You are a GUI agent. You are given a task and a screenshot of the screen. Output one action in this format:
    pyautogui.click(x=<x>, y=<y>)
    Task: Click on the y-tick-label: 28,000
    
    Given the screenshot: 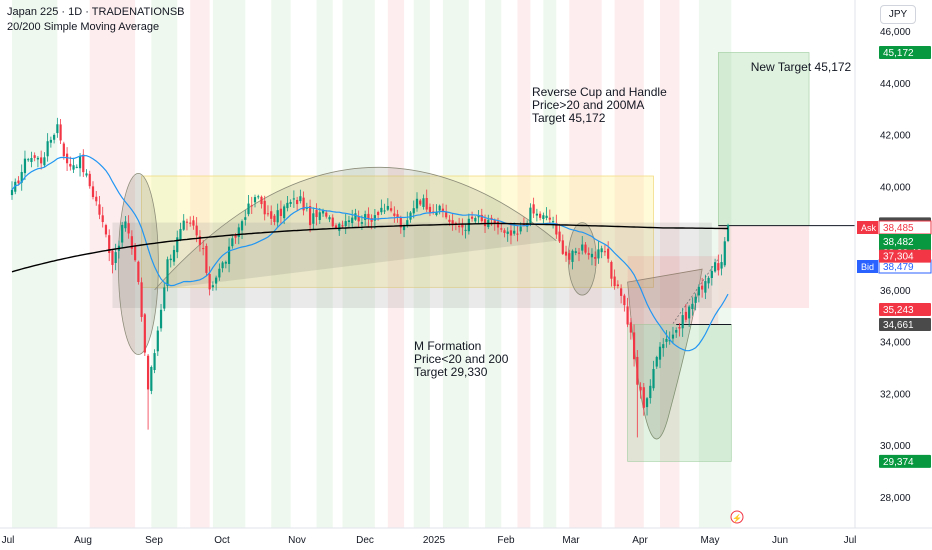 What is the action you would take?
    pyautogui.click(x=895, y=498)
    